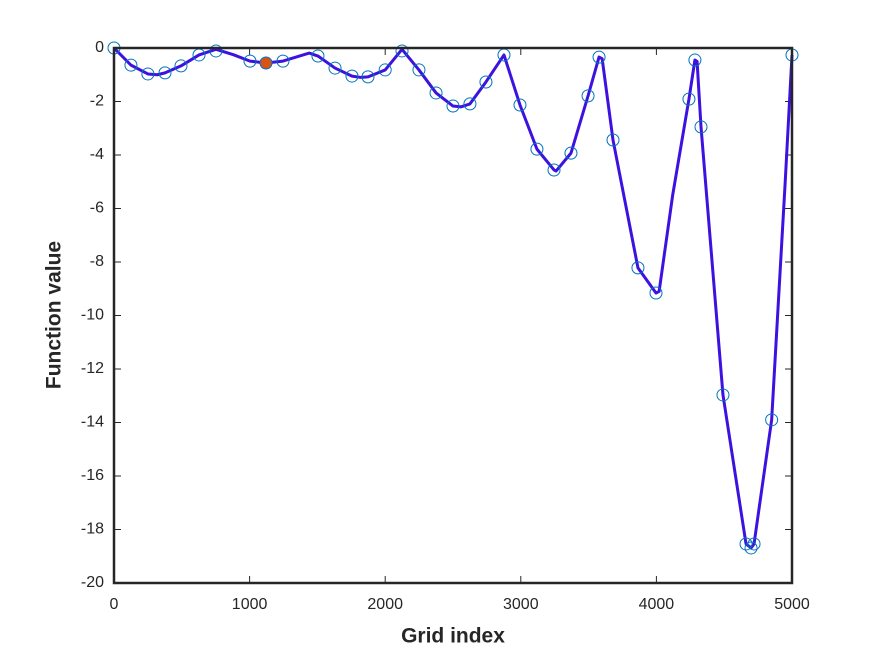  I want to click on y-tick-label: -18, so click(92, 529).